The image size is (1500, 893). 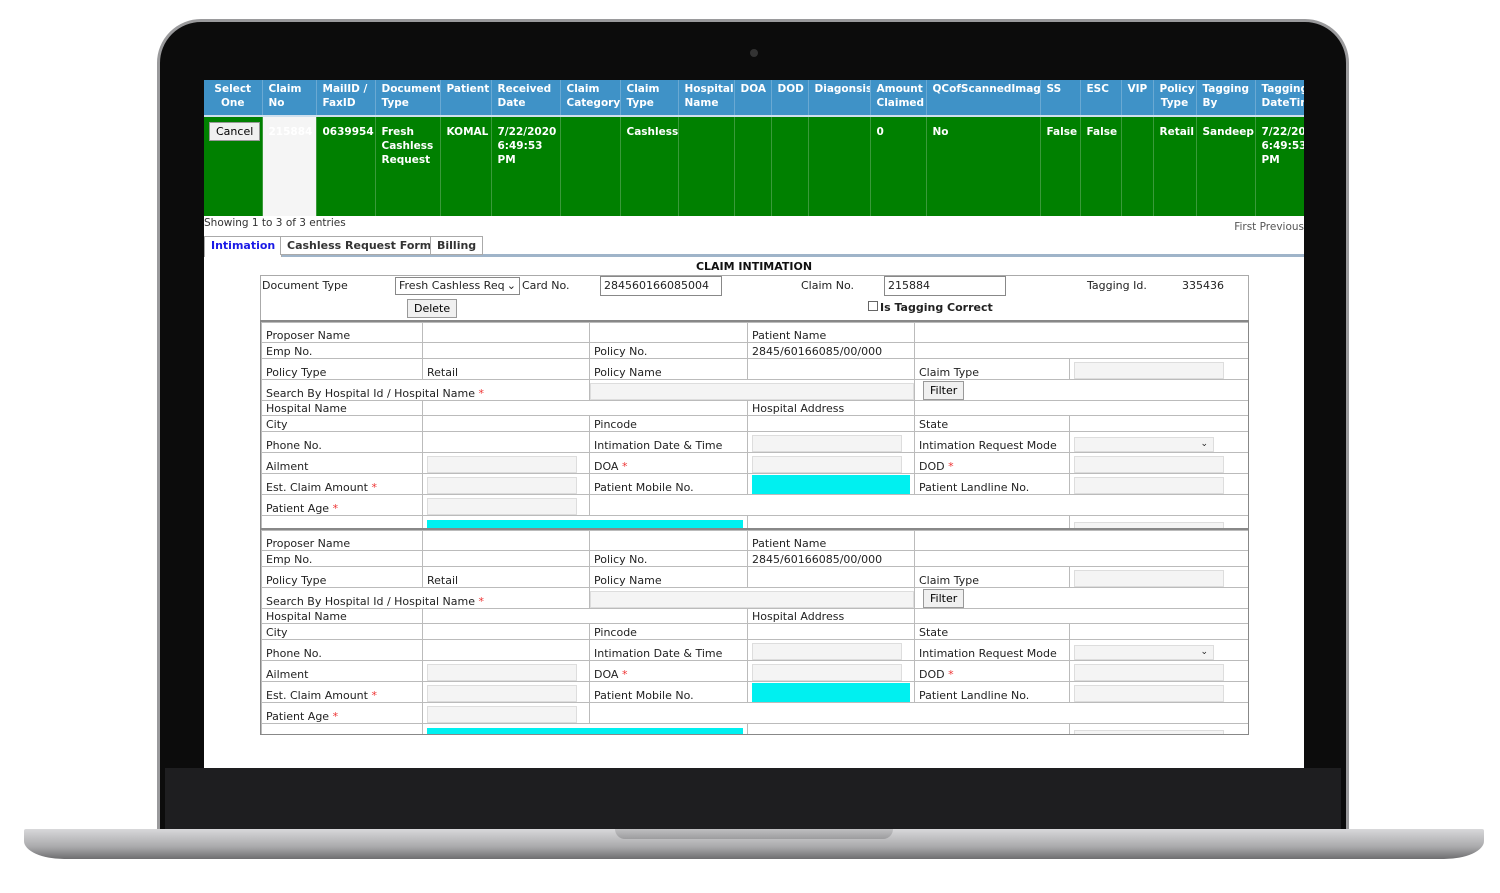 I want to click on tab-billing: Billing, so click(x=457, y=245).